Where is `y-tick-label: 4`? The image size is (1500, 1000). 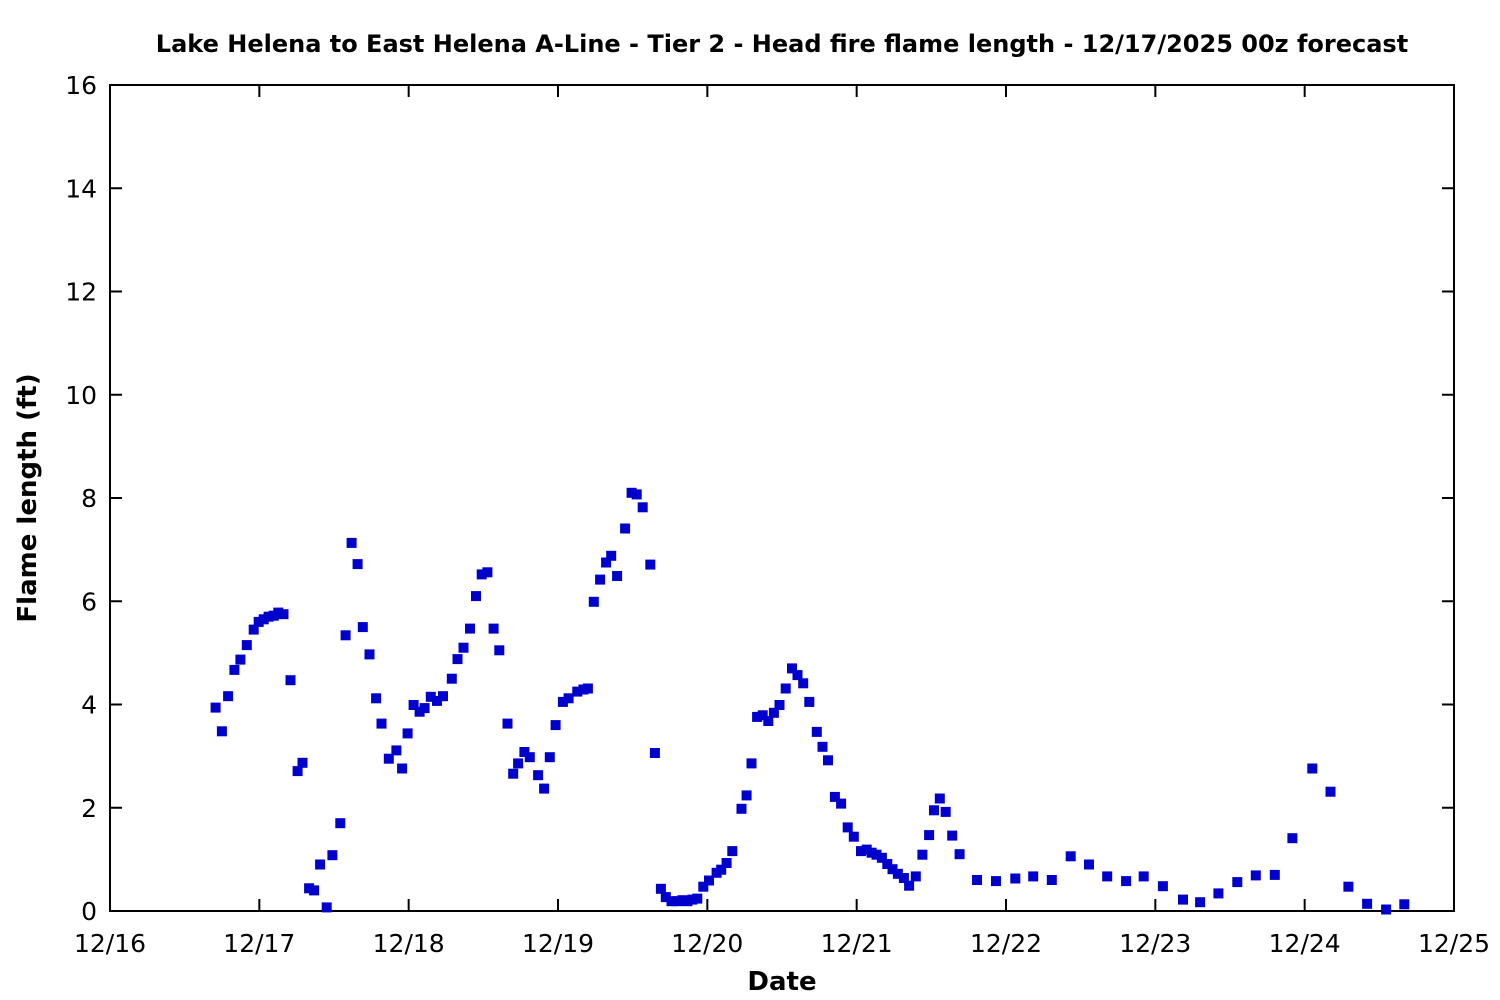
y-tick-label: 4 is located at coordinates (89, 705).